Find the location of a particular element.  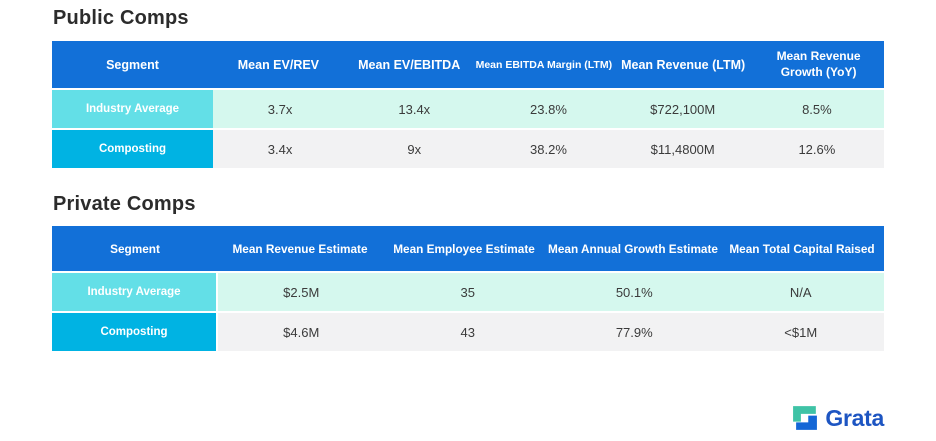

value-cell: 38.2% is located at coordinates (548, 149).